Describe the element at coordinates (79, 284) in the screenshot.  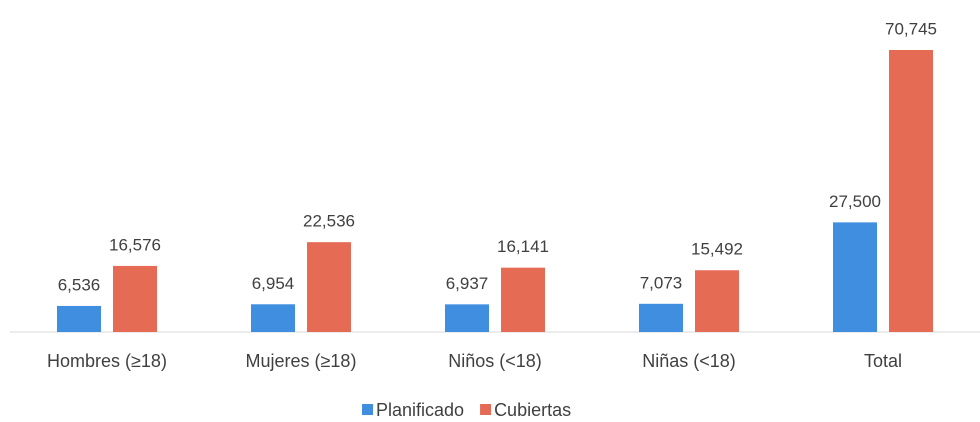
I see `data-label: 6,536` at that location.